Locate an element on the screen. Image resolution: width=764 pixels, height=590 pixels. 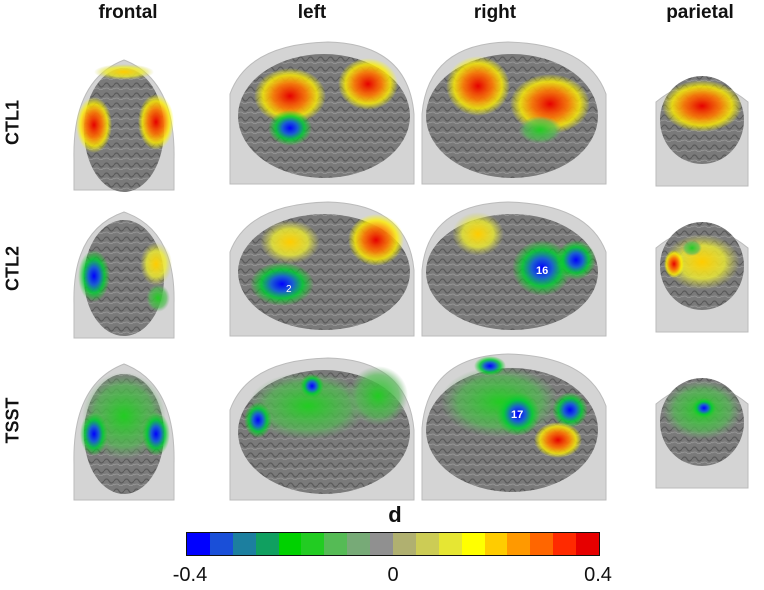
brain-tsst-right: 17 is located at coordinates (514, 426).